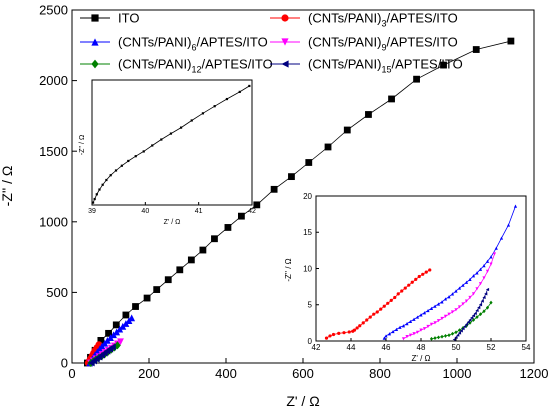 The height and width of the screenshot is (415, 550). I want to click on inset-bottom-y-ticks: 0 5 10 15 20, so click(311, 269).